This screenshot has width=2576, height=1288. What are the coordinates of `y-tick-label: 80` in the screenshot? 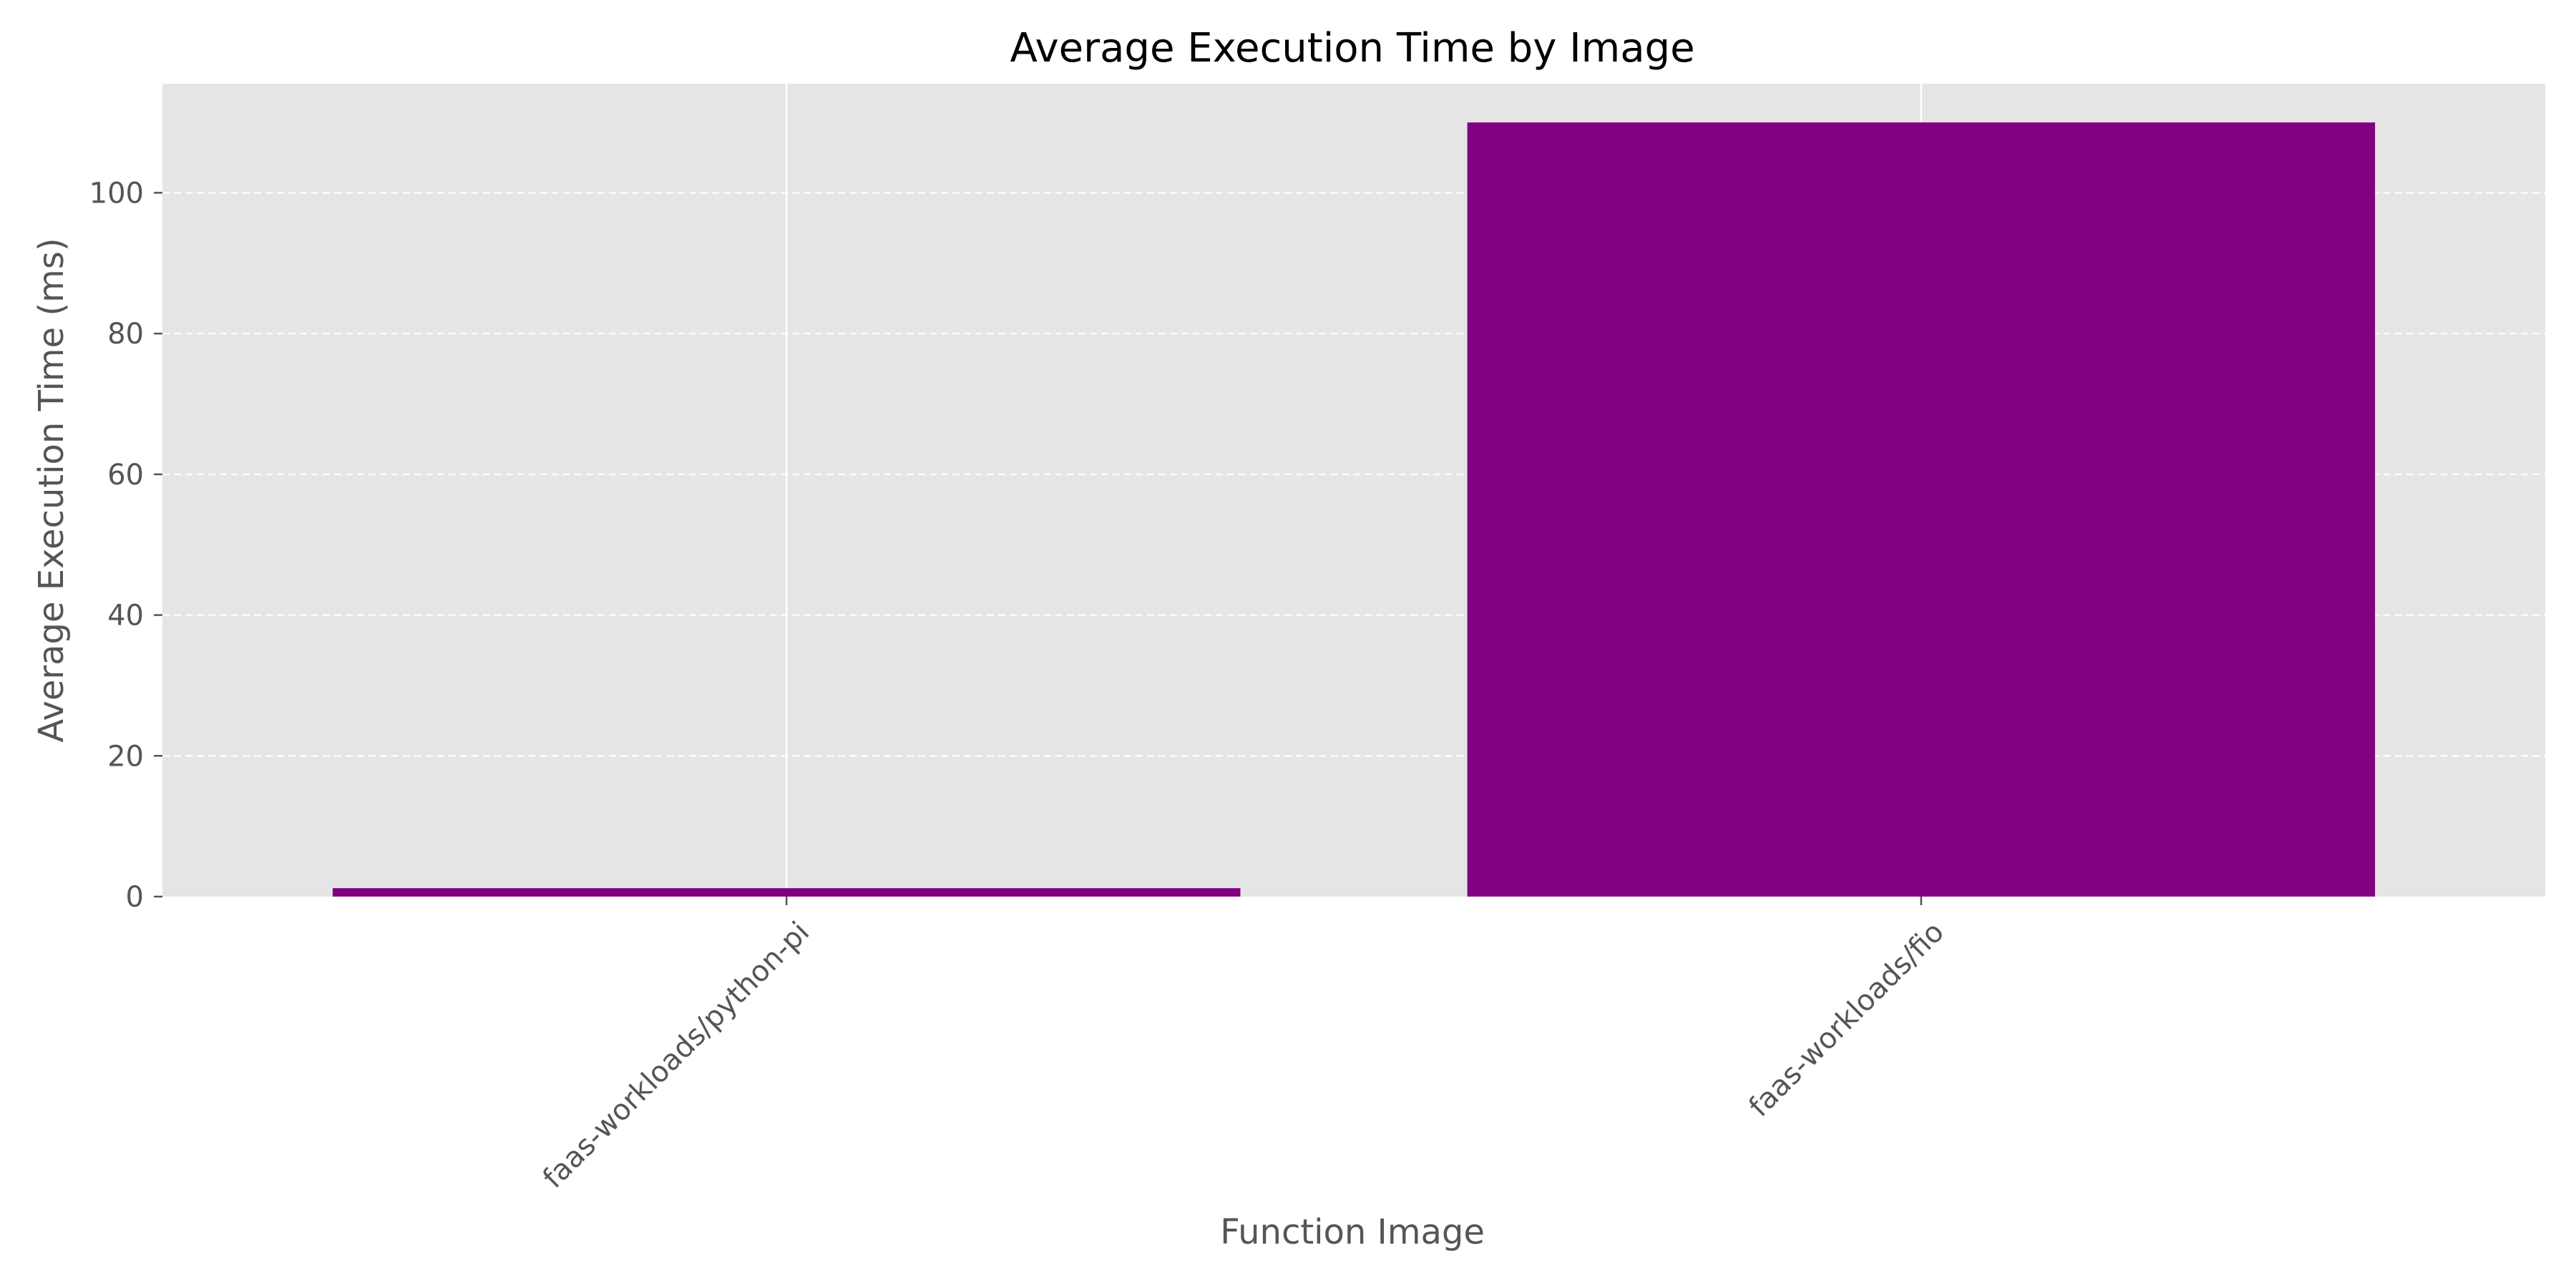 It's located at (125, 334).